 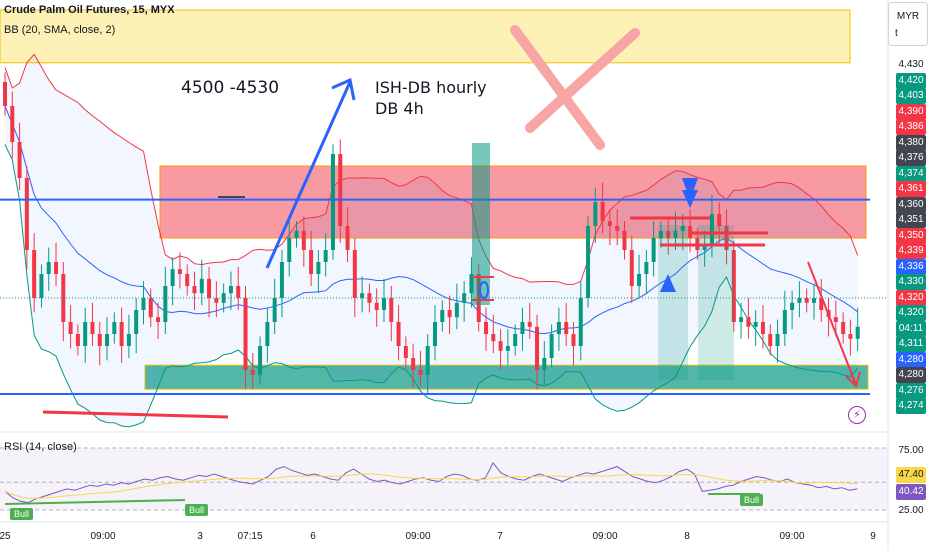 I want to click on pattern-annotation-hourly: ISH-DB hourly, so click(x=431, y=87).